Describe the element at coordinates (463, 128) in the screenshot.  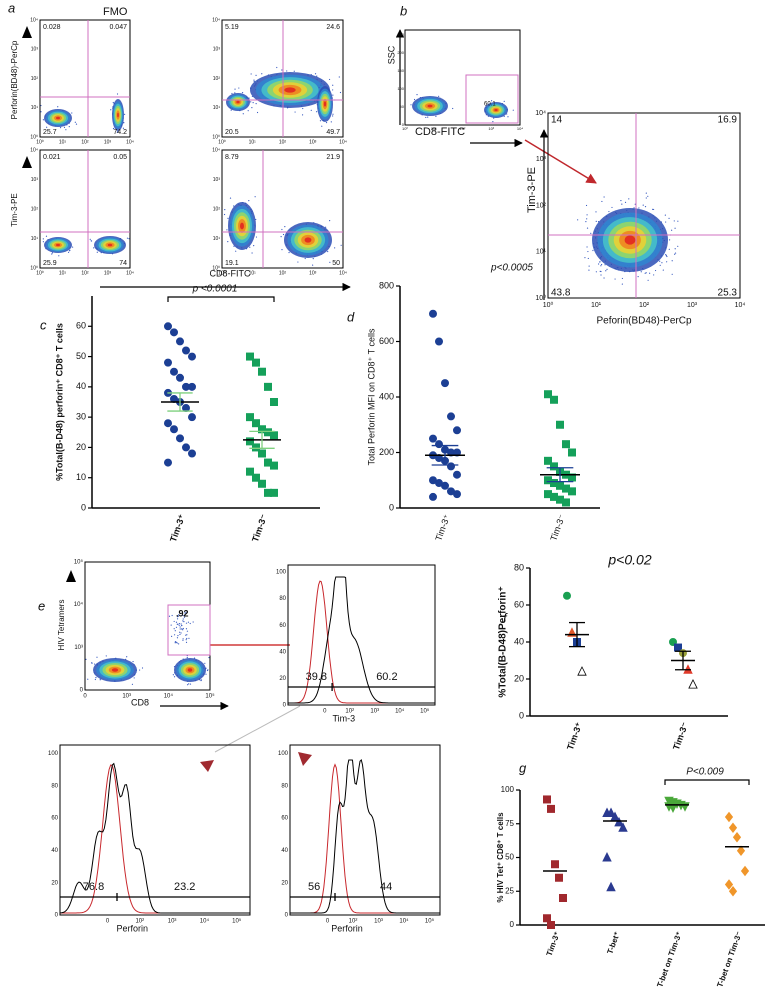
I see `x-tick-label: 10²` at that location.